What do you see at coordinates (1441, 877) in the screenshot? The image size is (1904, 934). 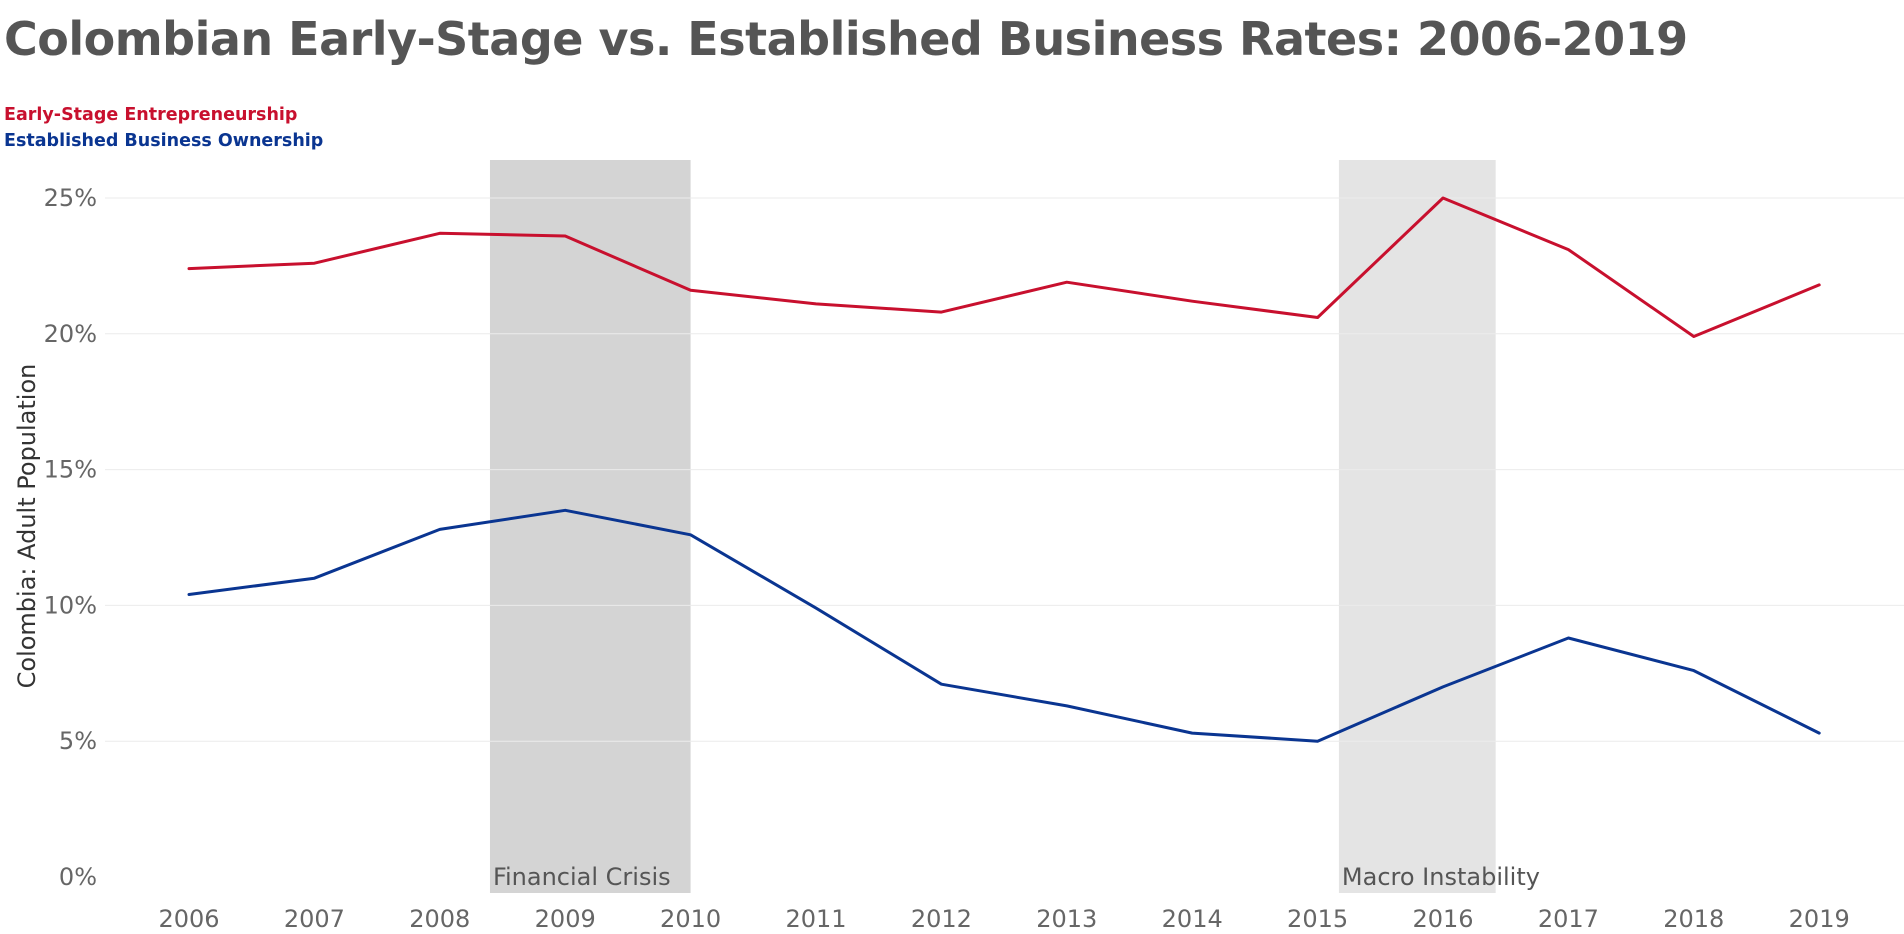 I see `macro-instability-label: Macro Instability` at bounding box center [1441, 877].